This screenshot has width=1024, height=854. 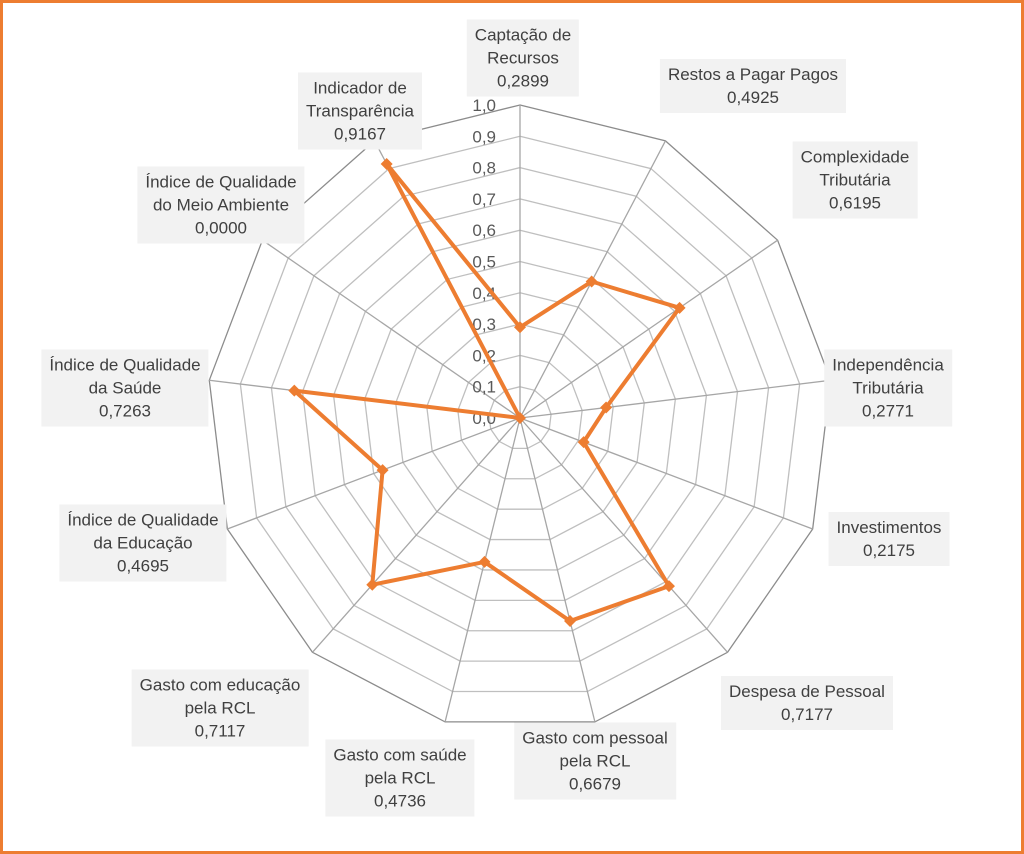 I want to click on category-value: 0,2899, so click(x=523, y=81).